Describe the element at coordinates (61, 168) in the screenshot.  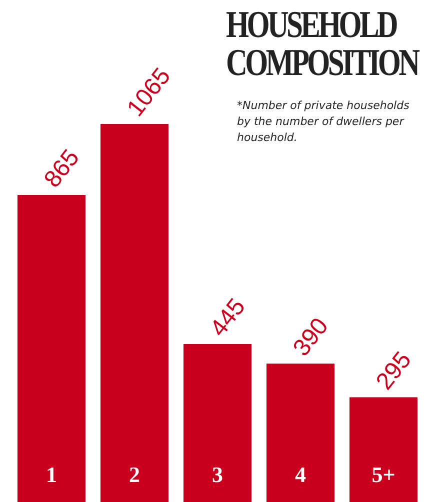
I see `data-label: 865` at that location.